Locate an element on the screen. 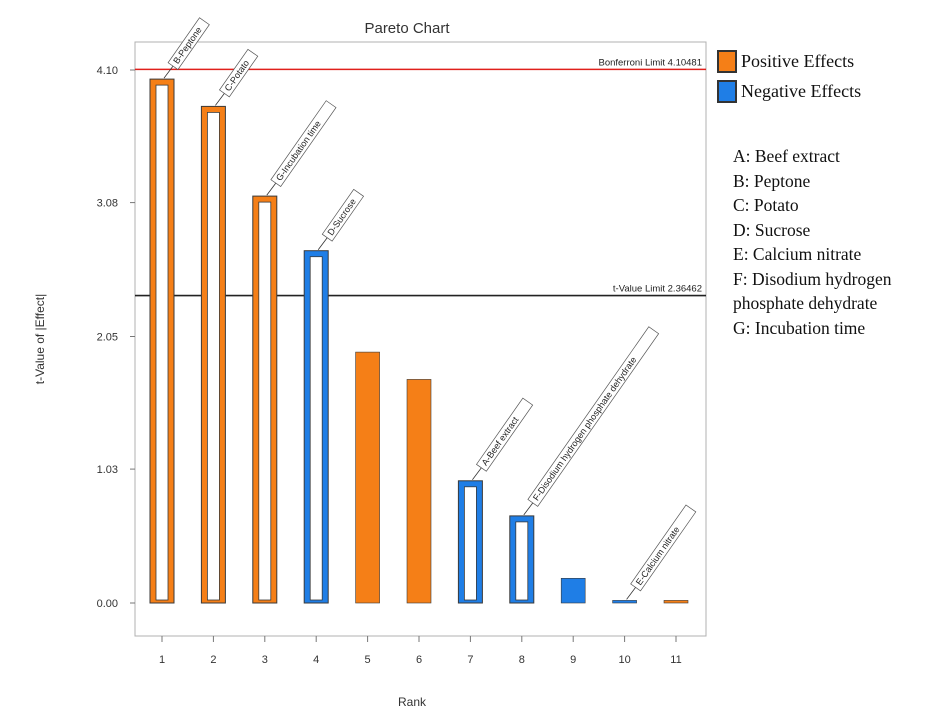  x-tick-label: 7 is located at coordinates (470, 660).